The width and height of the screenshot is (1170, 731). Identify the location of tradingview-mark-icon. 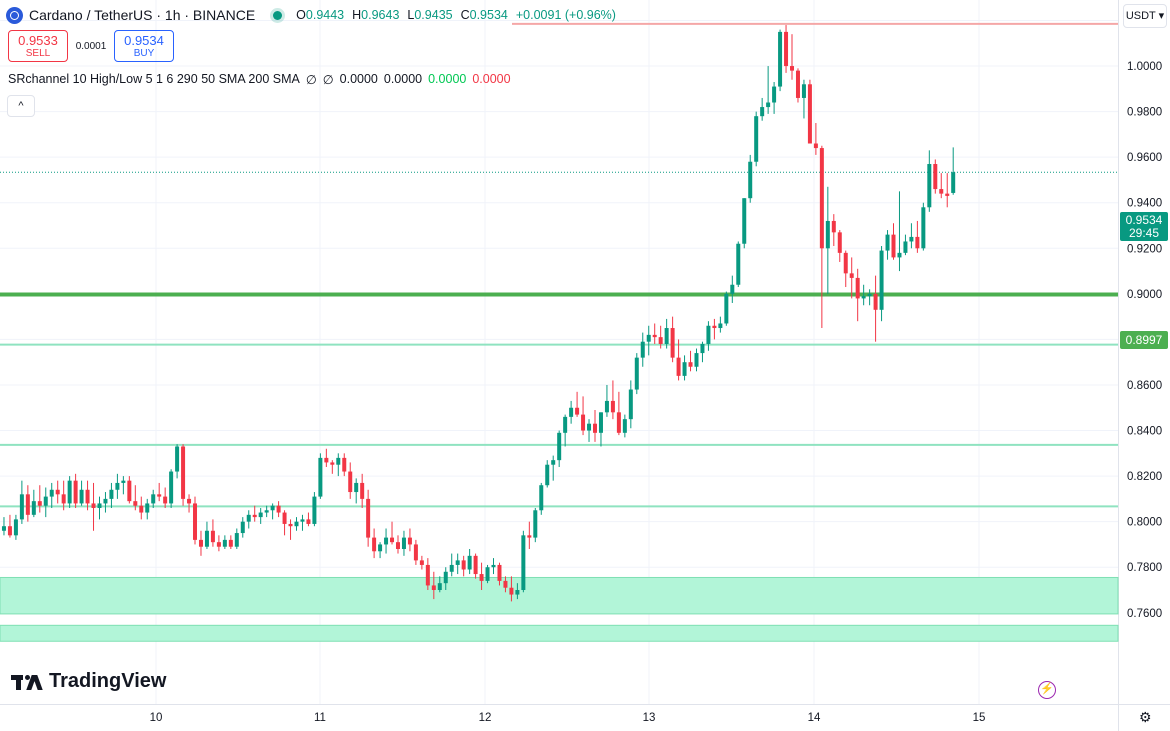
(27, 682).